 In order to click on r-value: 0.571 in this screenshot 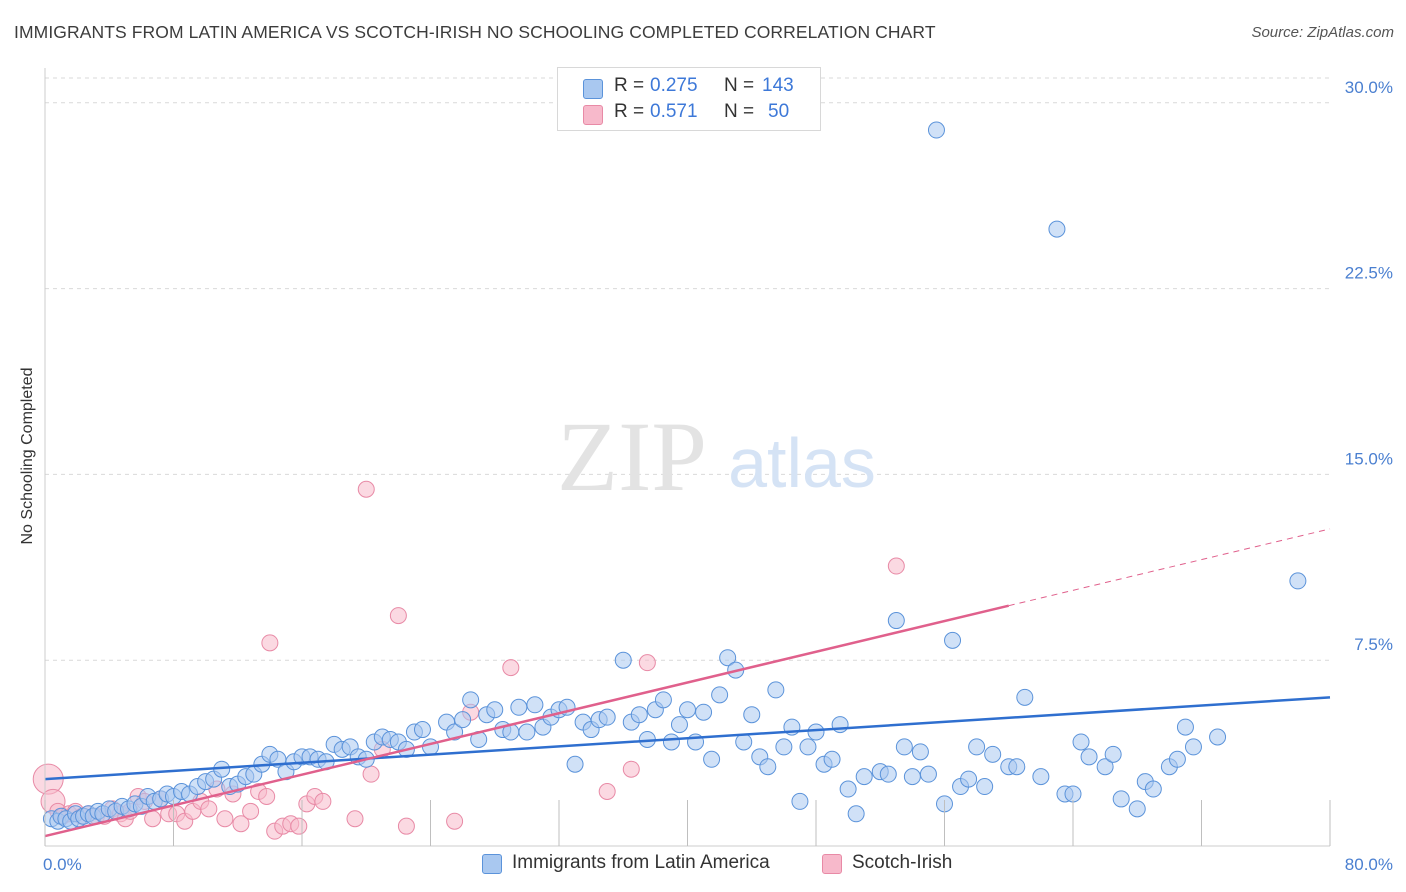, I will do `click(674, 111)`.